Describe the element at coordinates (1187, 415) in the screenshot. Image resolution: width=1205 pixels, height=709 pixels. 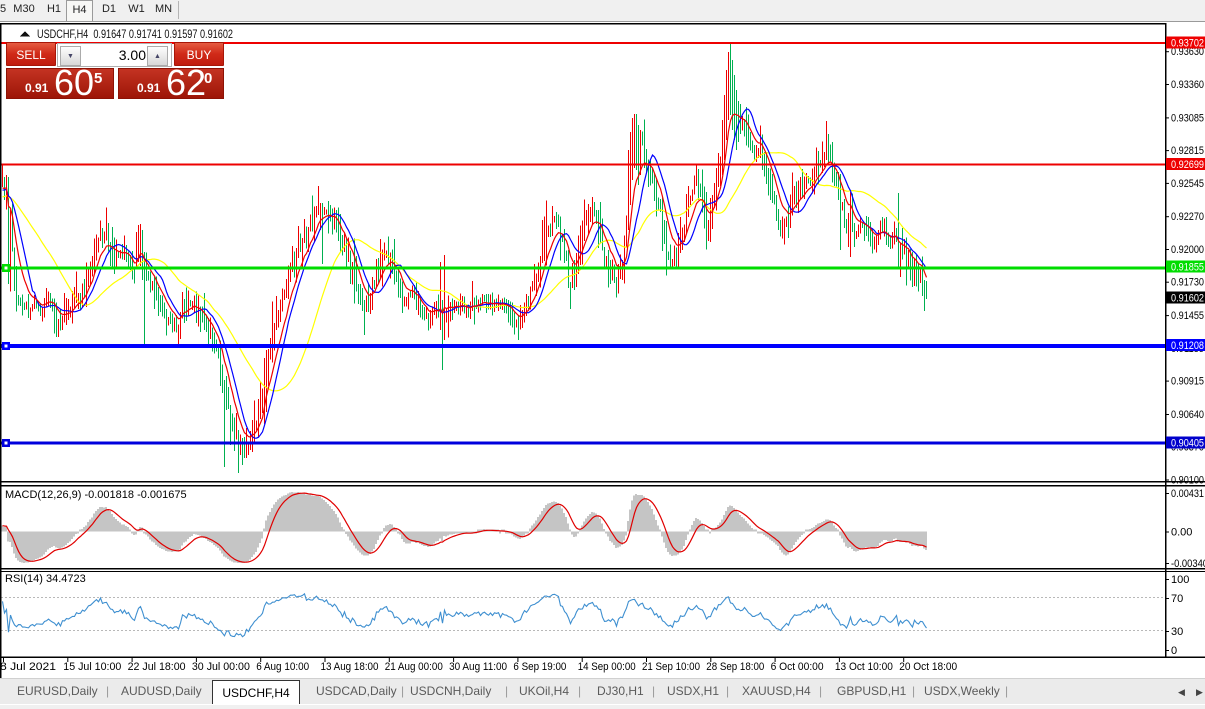
I see `svg-text: 0.90640` at that location.